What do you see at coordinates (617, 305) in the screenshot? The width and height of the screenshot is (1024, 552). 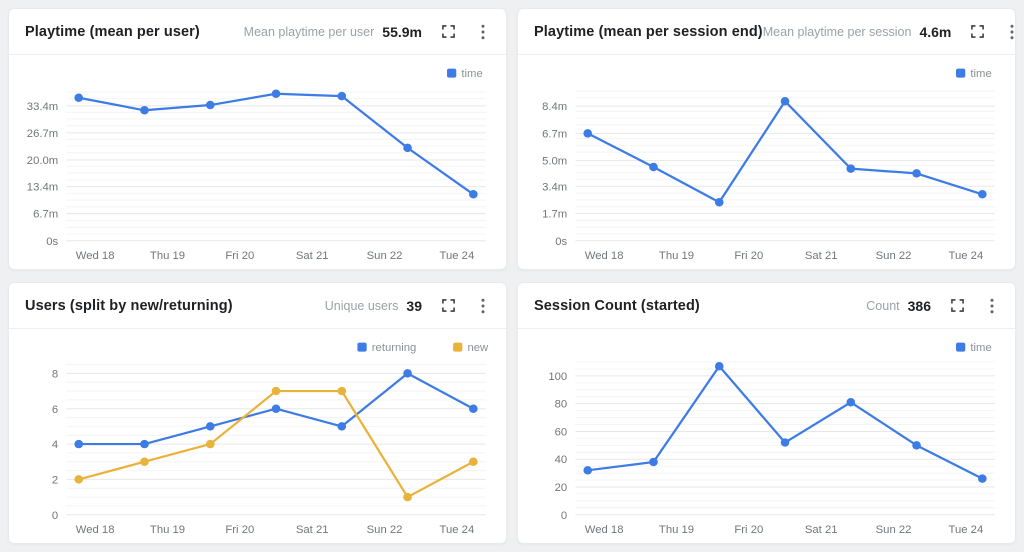 I see `card-title: Session Count (started)` at bounding box center [617, 305].